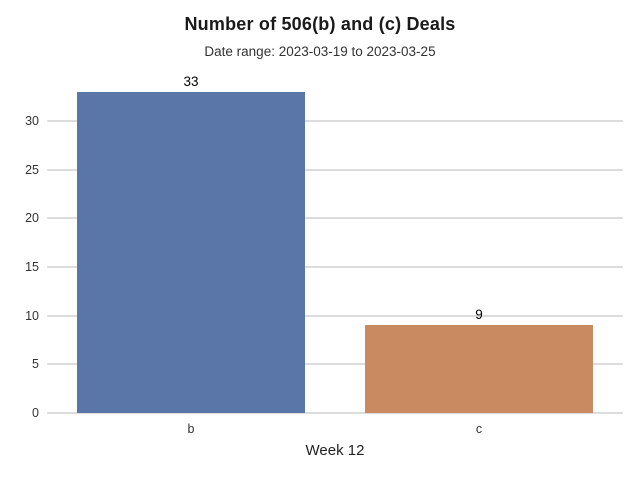  I want to click on bar-value-label-b: 33, so click(191, 81).